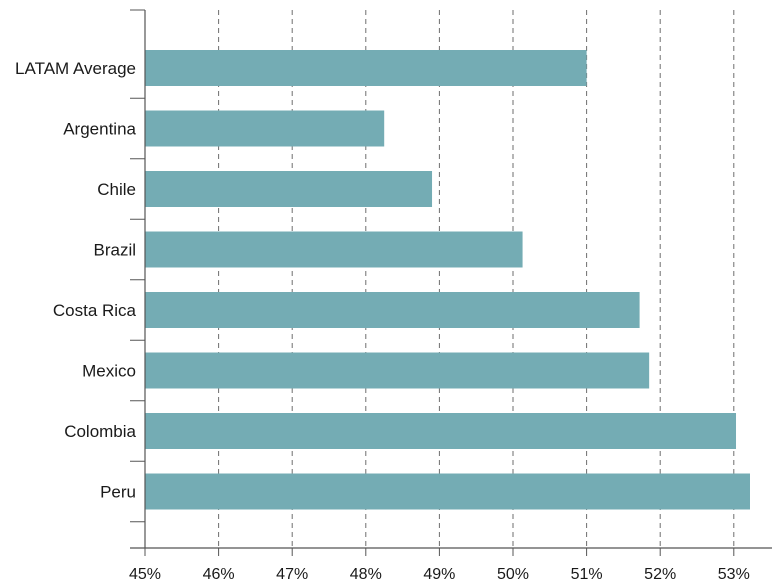 The height and width of the screenshot is (583, 772). Describe the element at coordinates (75, 68) in the screenshot. I see `category-label: LATAM Average` at that location.